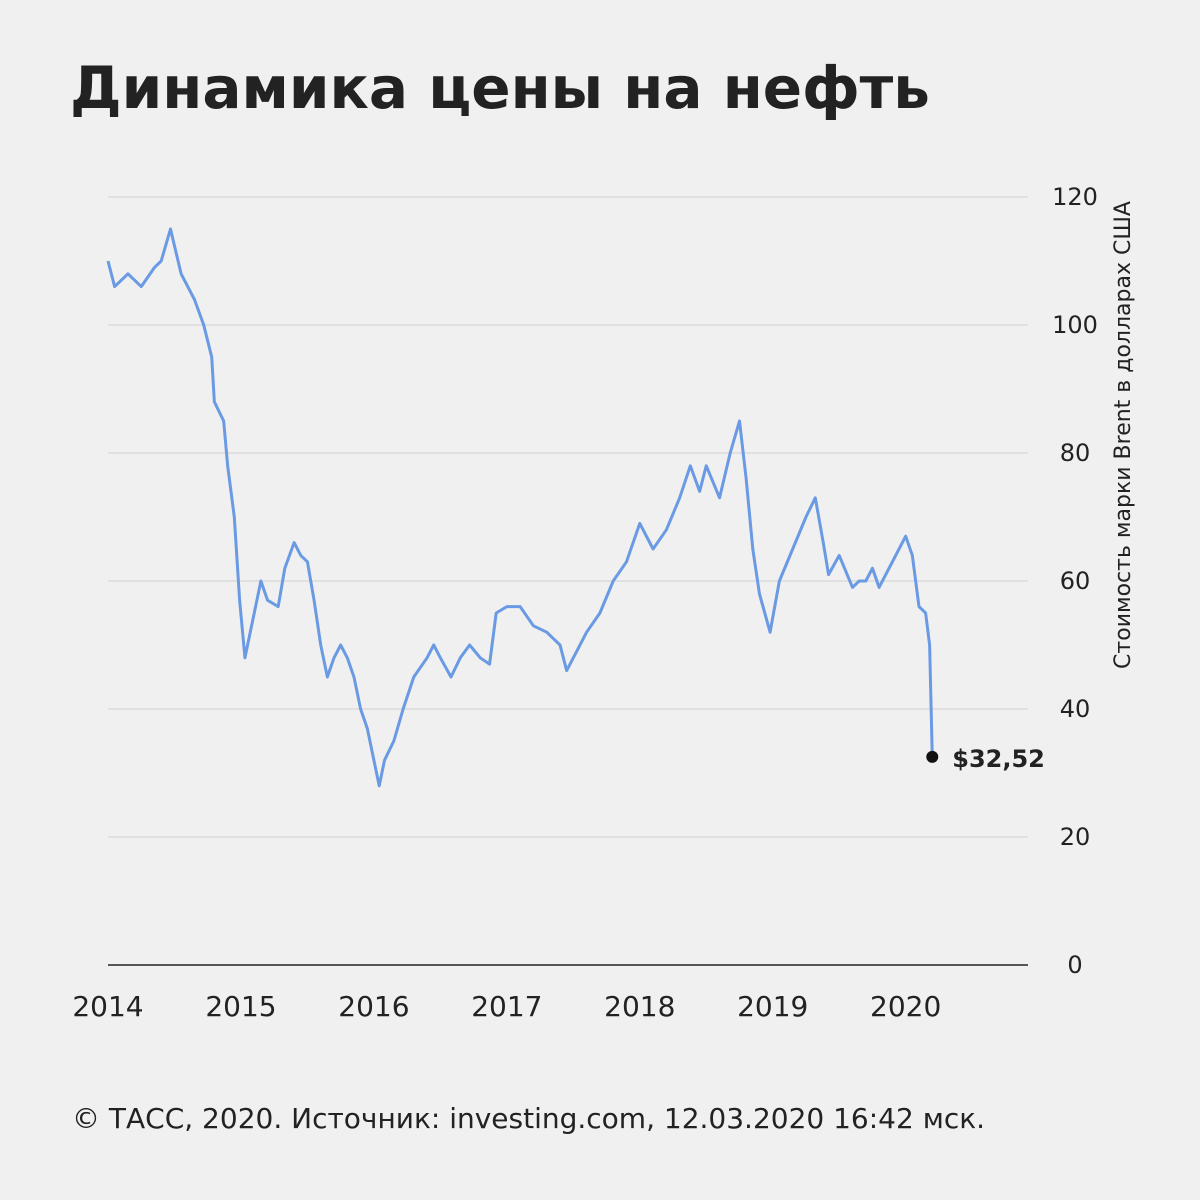  What do you see at coordinates (506, 1006) in the screenshot?
I see `x-tick-label: 2017` at bounding box center [506, 1006].